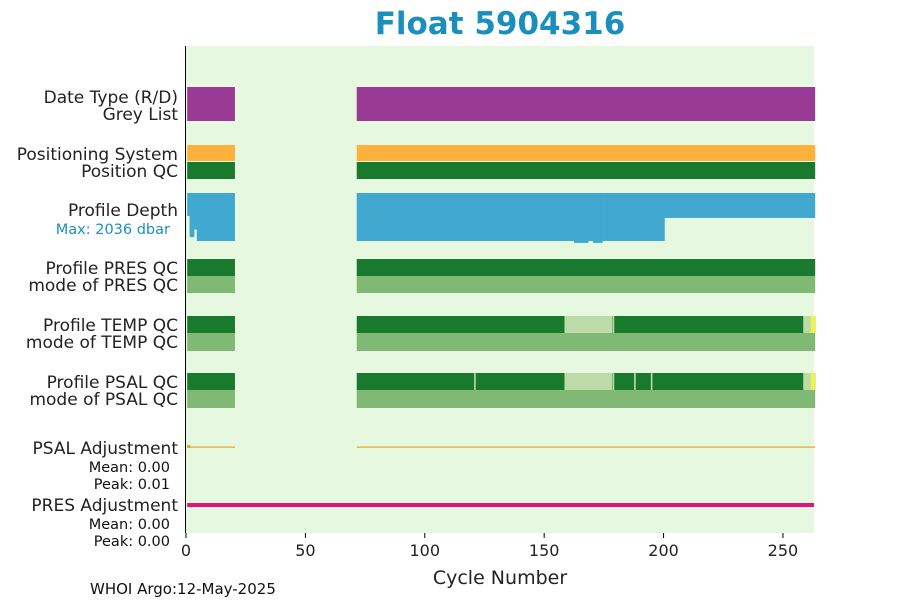 This screenshot has height=600, width=900. Describe the element at coordinates (104, 506) in the screenshot. I see `label-pres-adjustment: PRES Adjustment` at that location.